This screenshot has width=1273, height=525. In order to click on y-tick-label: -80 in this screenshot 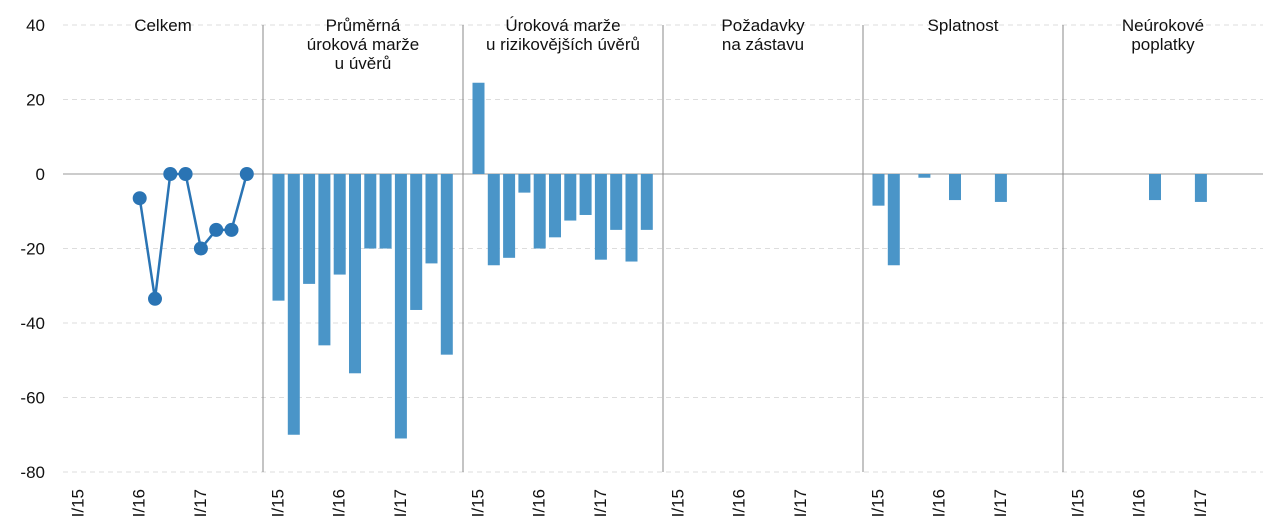, I will do `click(32, 472)`.